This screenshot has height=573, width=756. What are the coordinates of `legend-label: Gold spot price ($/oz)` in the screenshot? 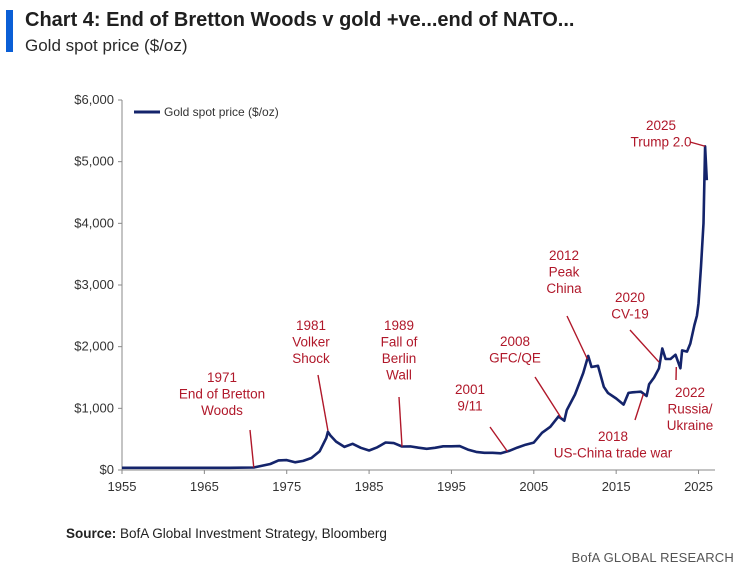 It's located at (221, 112).